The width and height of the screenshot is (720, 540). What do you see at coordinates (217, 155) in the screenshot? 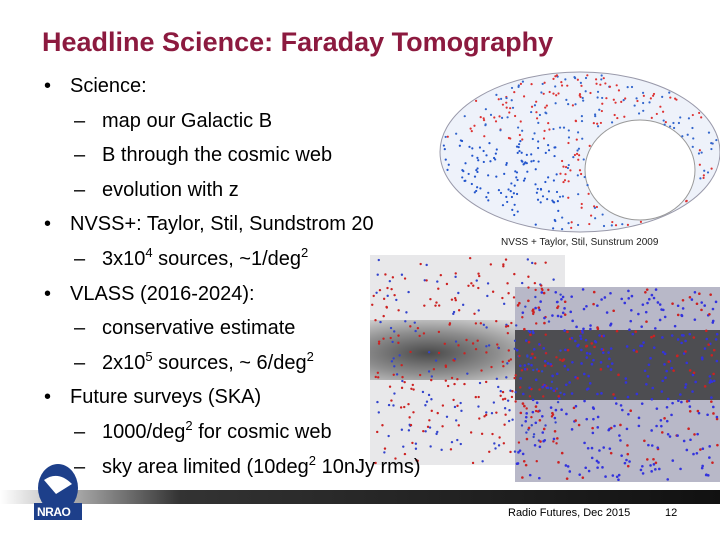
I see `text-run: B through the cosmic web` at bounding box center [217, 155].